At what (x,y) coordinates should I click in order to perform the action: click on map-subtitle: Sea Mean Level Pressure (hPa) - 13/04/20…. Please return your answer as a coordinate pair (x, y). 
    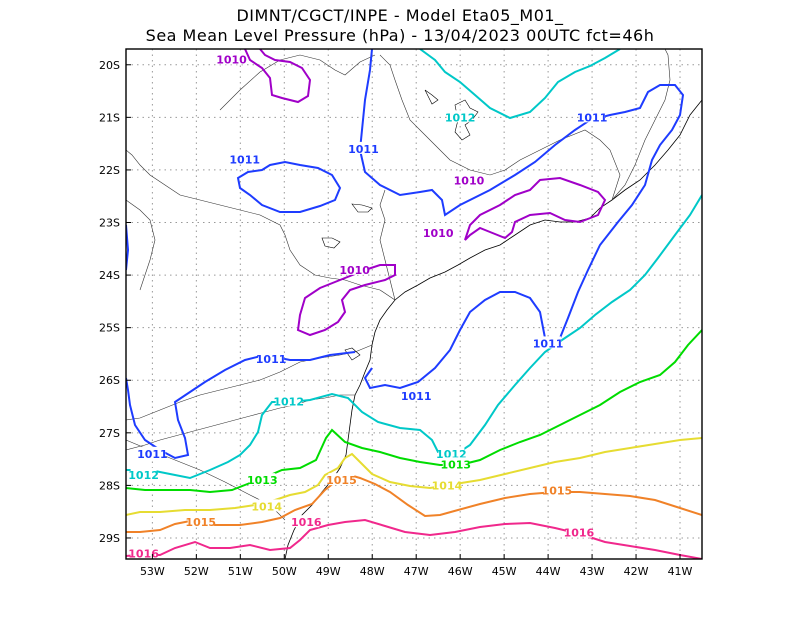
    Looking at the image, I should click on (400, 35).